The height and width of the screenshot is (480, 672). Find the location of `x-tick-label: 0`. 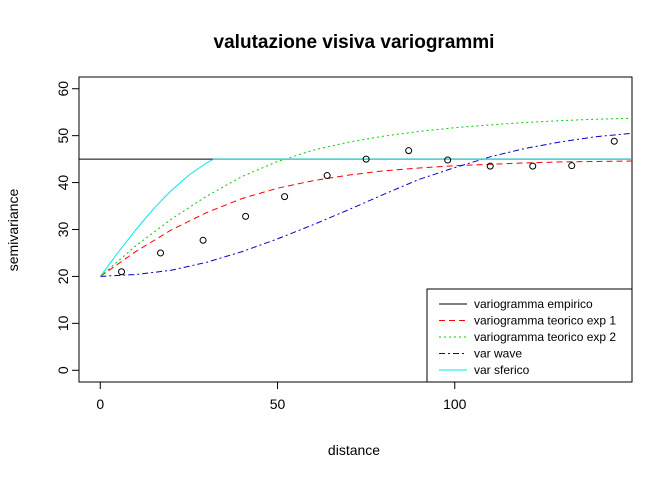

x-tick-label: 0 is located at coordinates (100, 404).